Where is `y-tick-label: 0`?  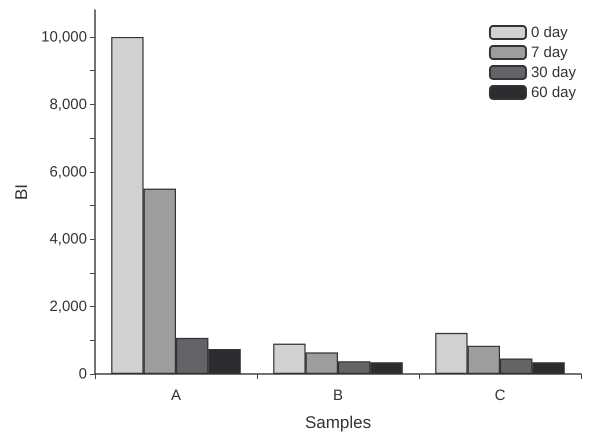 y-tick-label: 0 is located at coordinates (82, 374).